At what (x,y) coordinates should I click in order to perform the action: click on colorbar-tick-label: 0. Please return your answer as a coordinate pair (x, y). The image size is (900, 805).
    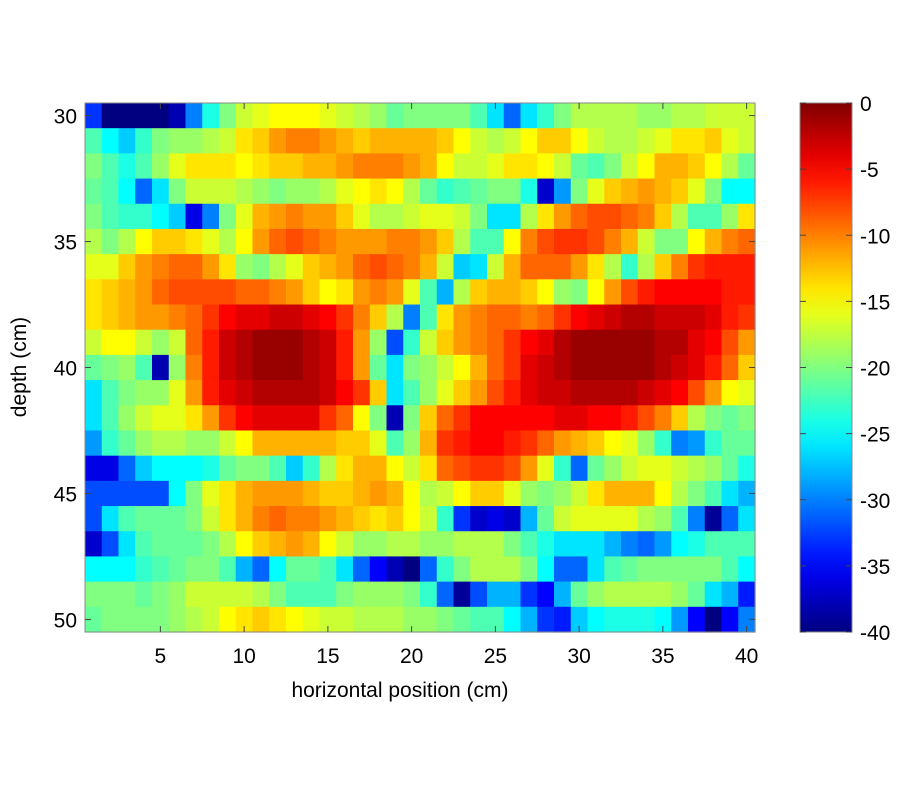
    Looking at the image, I should click on (866, 104).